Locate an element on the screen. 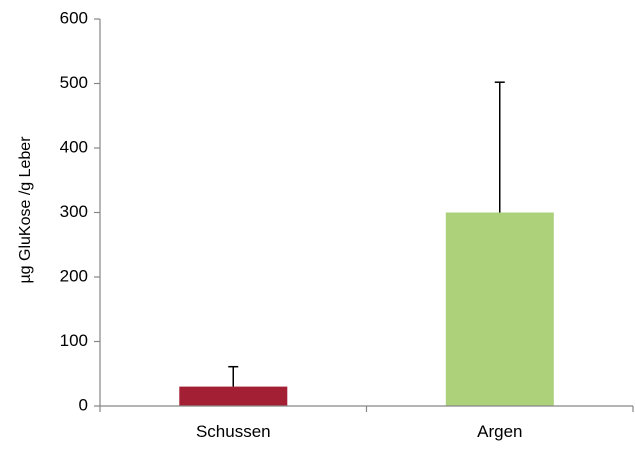 This screenshot has height=453, width=635. y-tick-label: 500 is located at coordinates (74, 82).